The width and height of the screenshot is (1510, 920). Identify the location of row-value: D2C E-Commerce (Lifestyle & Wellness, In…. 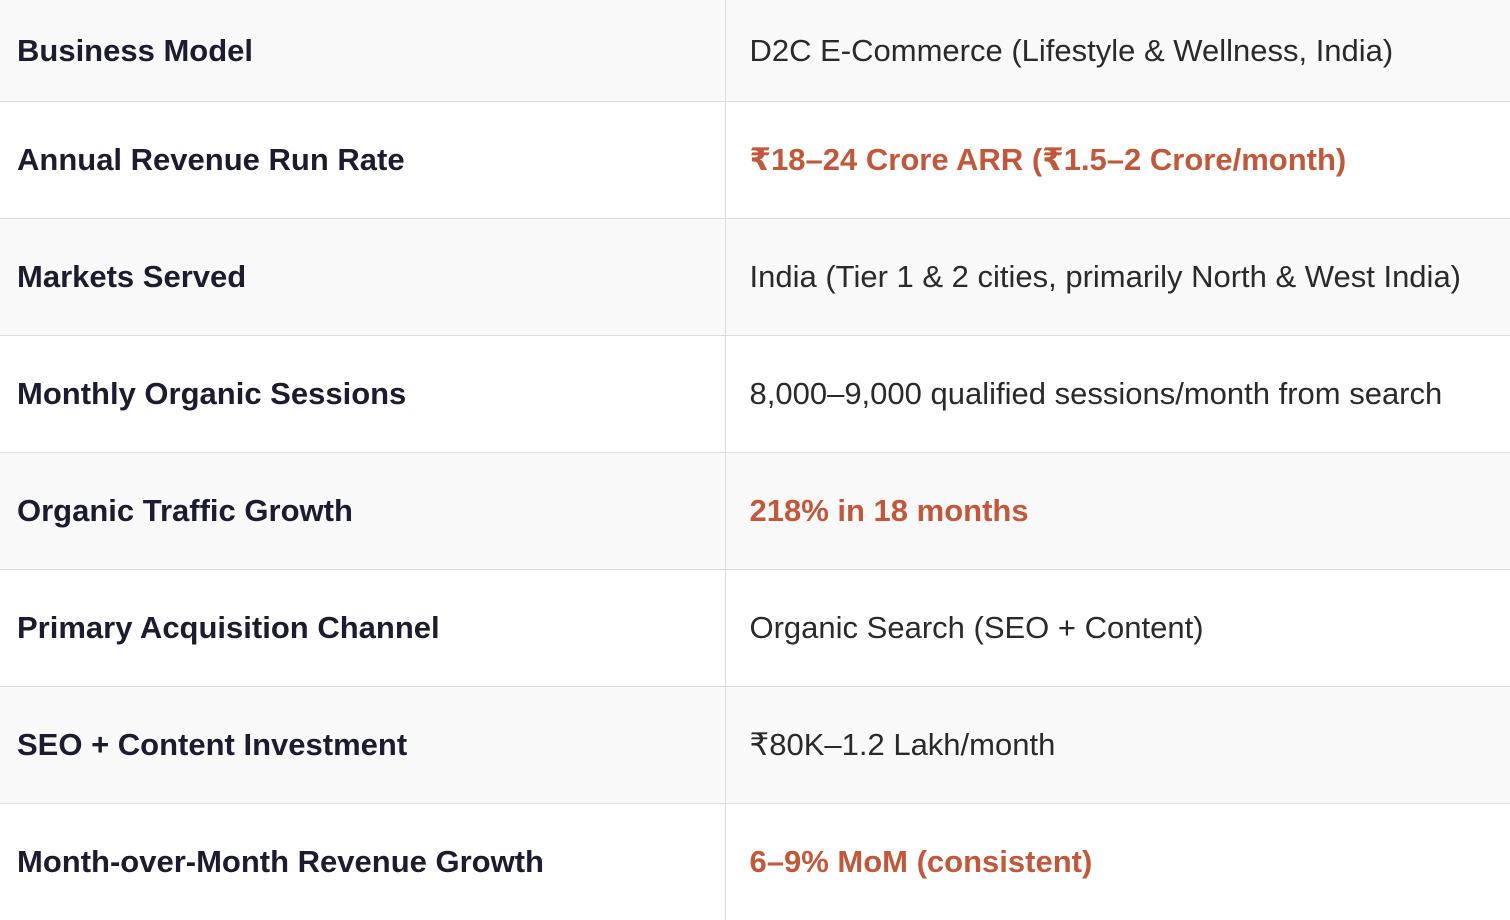
(1071, 50).